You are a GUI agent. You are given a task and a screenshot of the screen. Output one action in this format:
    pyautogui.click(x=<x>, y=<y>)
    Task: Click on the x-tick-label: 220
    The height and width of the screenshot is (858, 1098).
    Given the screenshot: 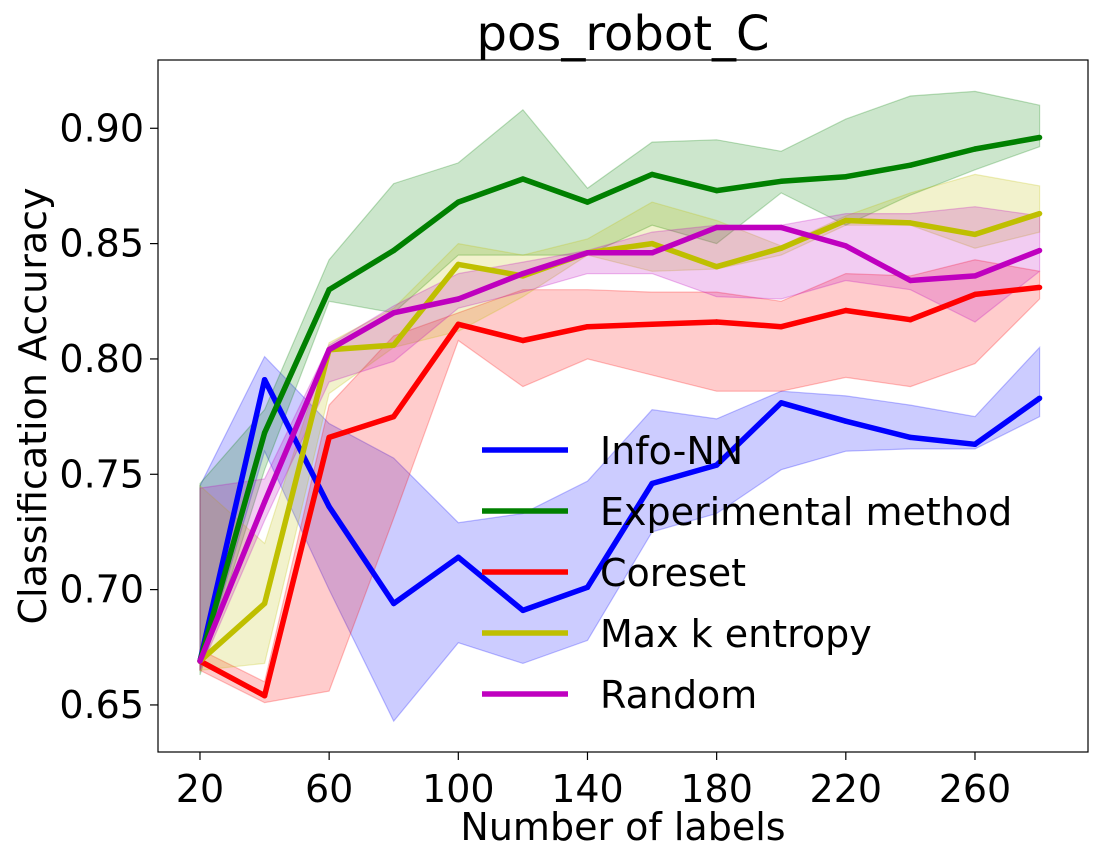 What is the action you would take?
    pyautogui.click(x=846, y=789)
    